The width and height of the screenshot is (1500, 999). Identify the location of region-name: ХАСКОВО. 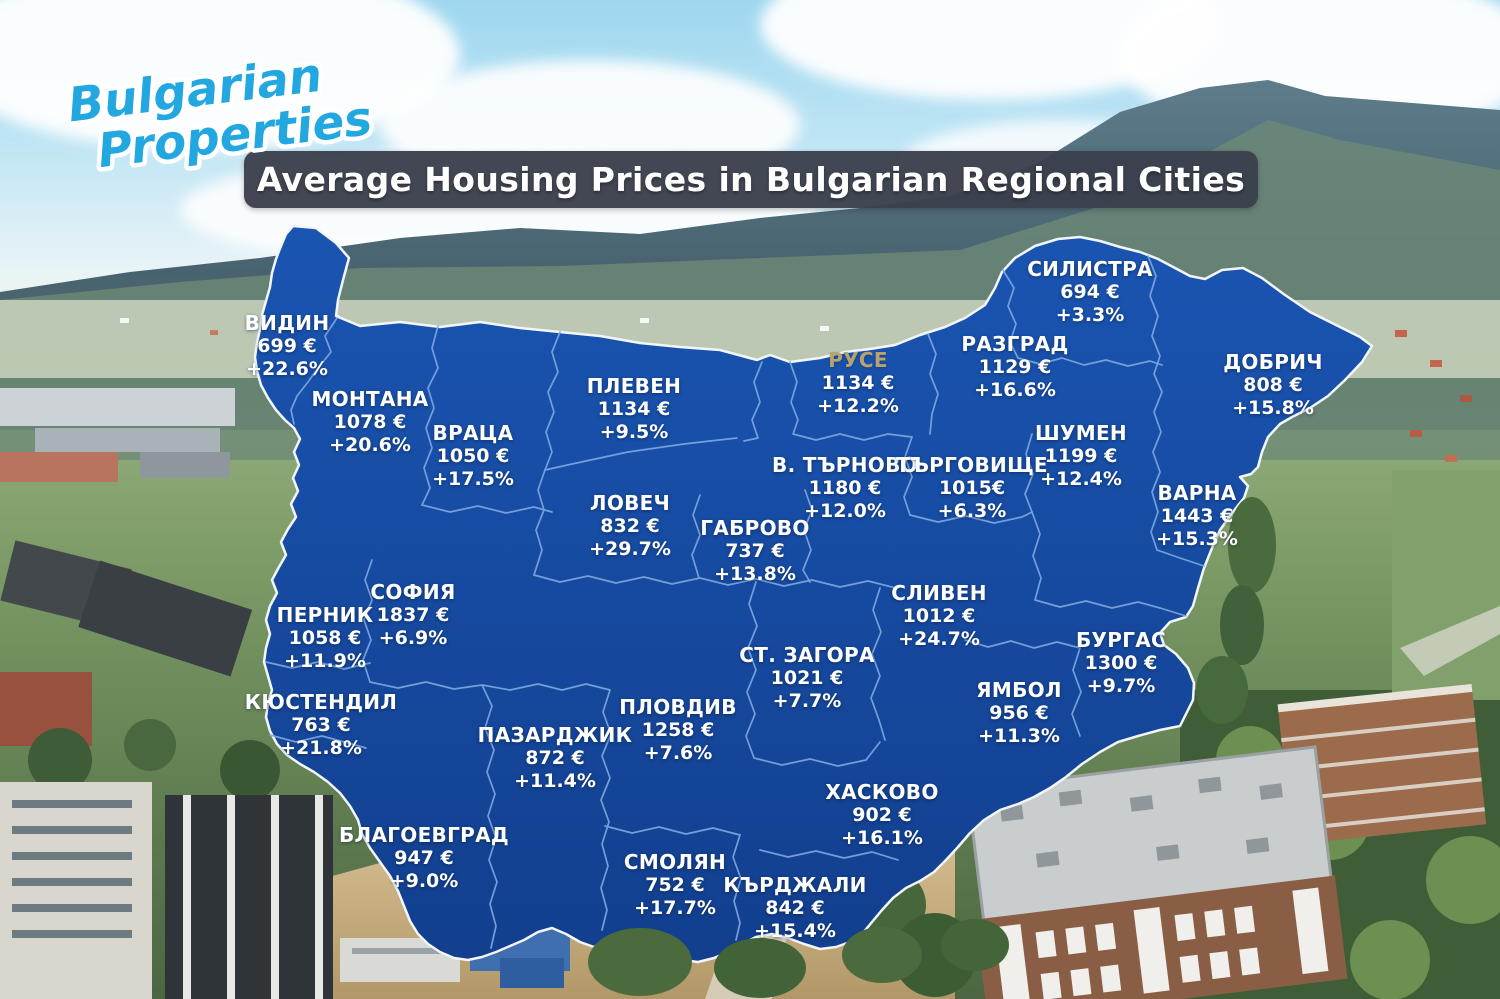
(882, 792).